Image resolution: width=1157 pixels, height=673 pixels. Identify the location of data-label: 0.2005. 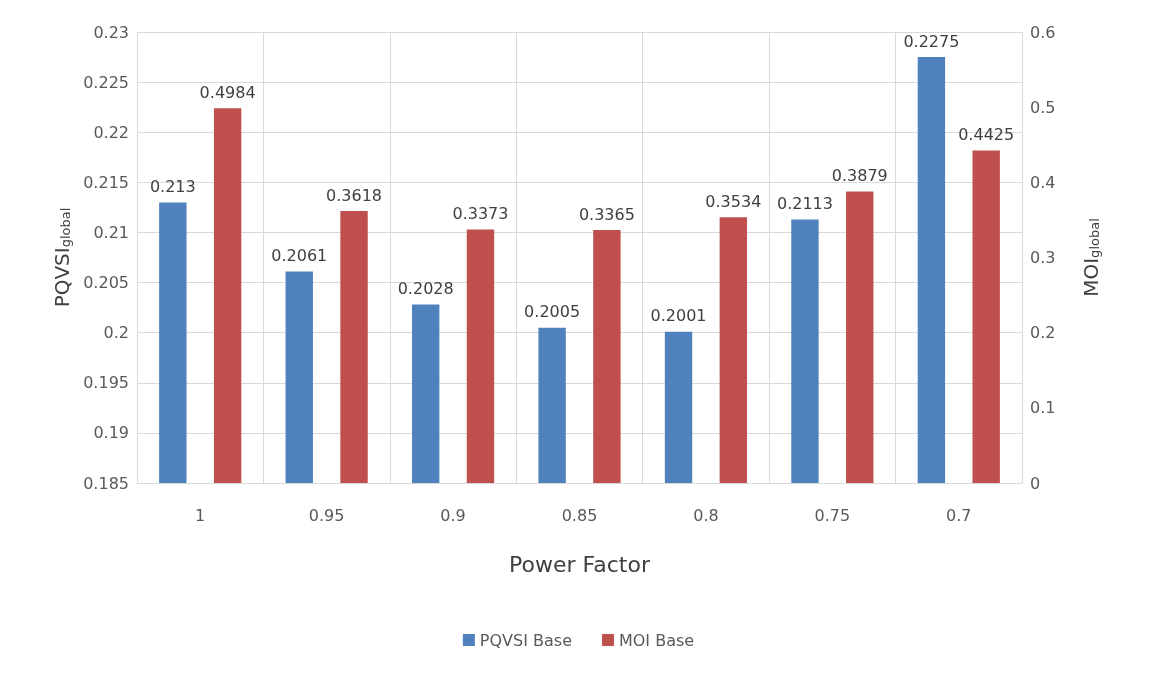
(552, 312).